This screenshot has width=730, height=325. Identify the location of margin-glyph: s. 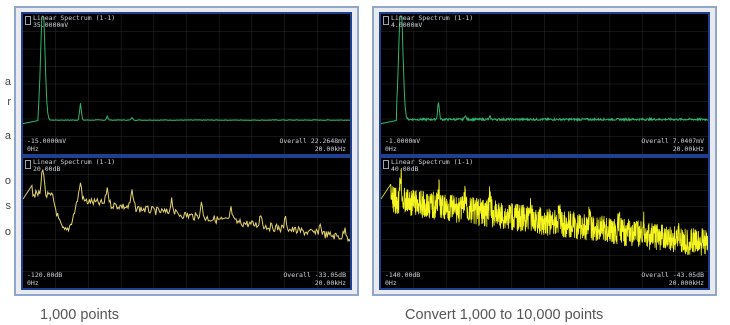
(8, 206).